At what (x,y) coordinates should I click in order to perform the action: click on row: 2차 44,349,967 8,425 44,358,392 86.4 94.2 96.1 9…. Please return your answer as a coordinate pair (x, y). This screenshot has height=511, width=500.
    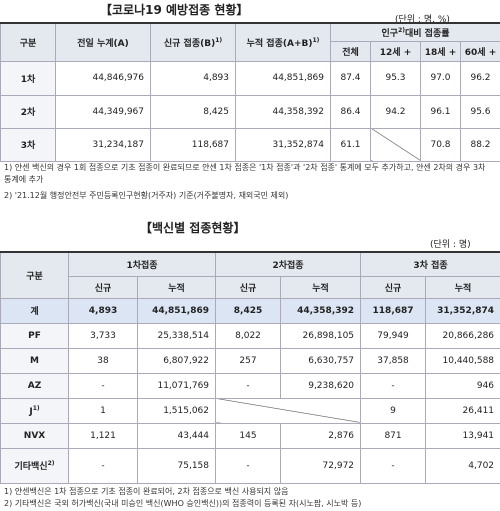
    Looking at the image, I should click on (250, 111).